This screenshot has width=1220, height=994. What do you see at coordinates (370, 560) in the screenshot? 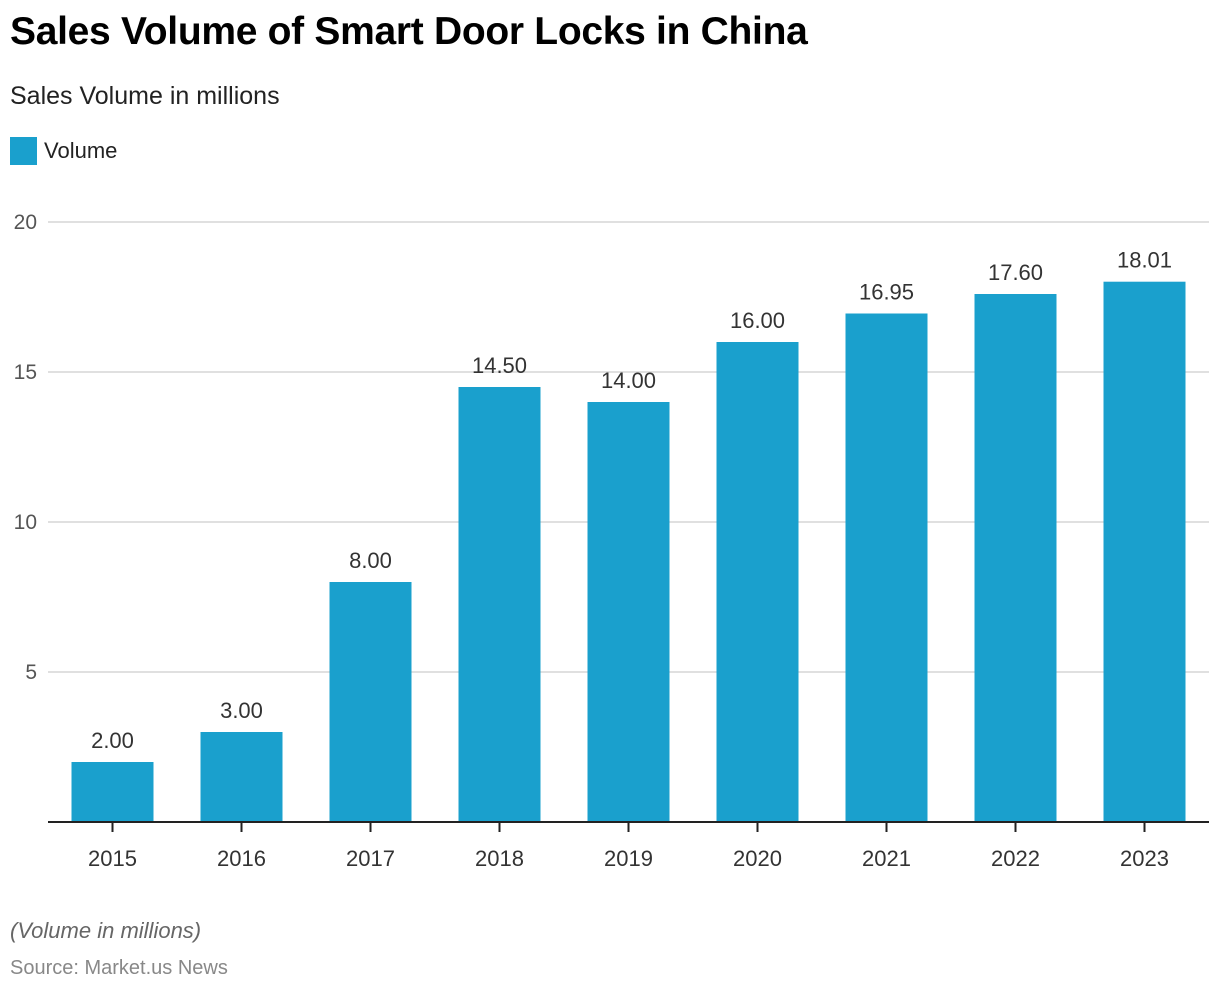
I see `data-label-2017: 8.00` at bounding box center [370, 560].